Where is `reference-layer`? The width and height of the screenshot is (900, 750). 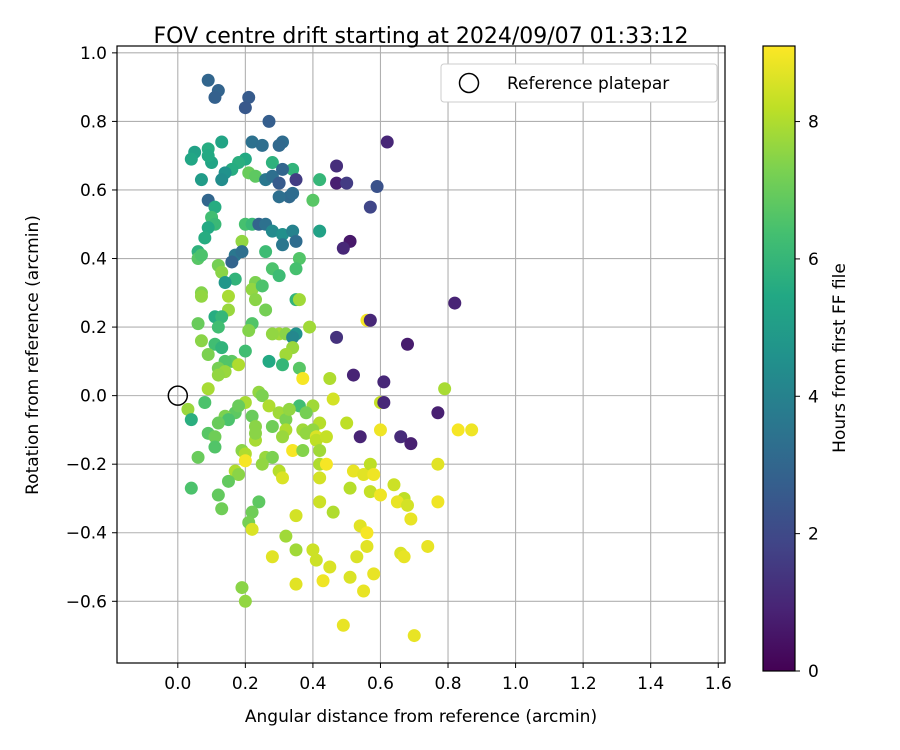 reference-layer is located at coordinates (178, 395).